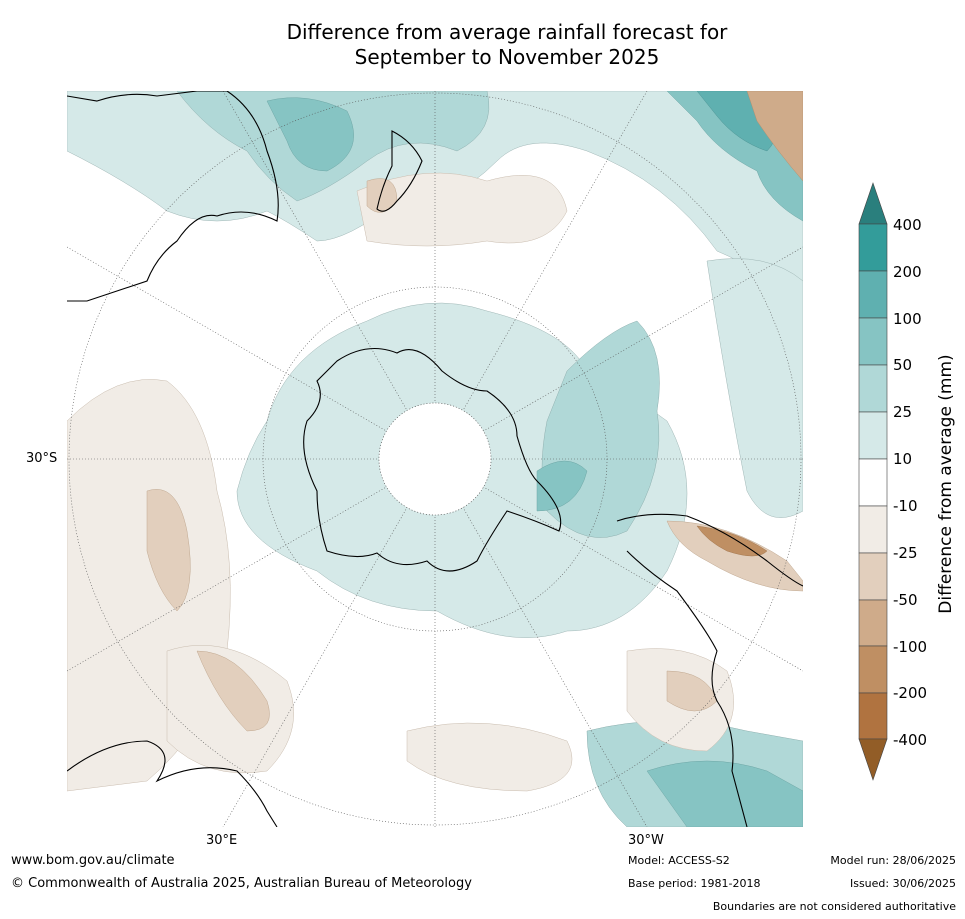 Image resolution: width=965 pixels, height=919 pixels. I want to click on longitude-label-30w: 30°W, so click(646, 840).